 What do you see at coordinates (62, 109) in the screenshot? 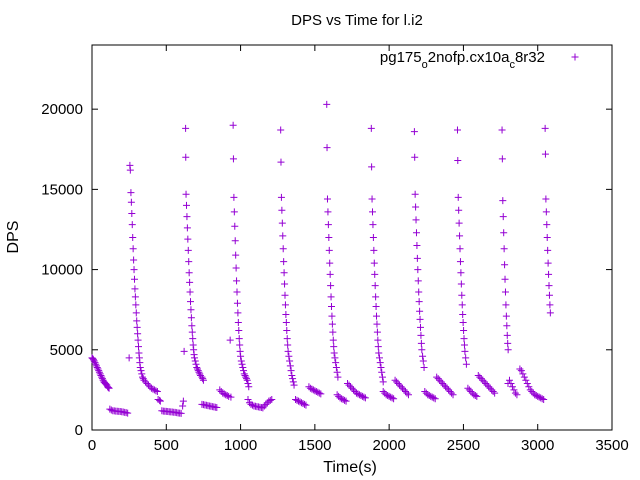
I see `y-tick-label: 20000` at bounding box center [62, 109].